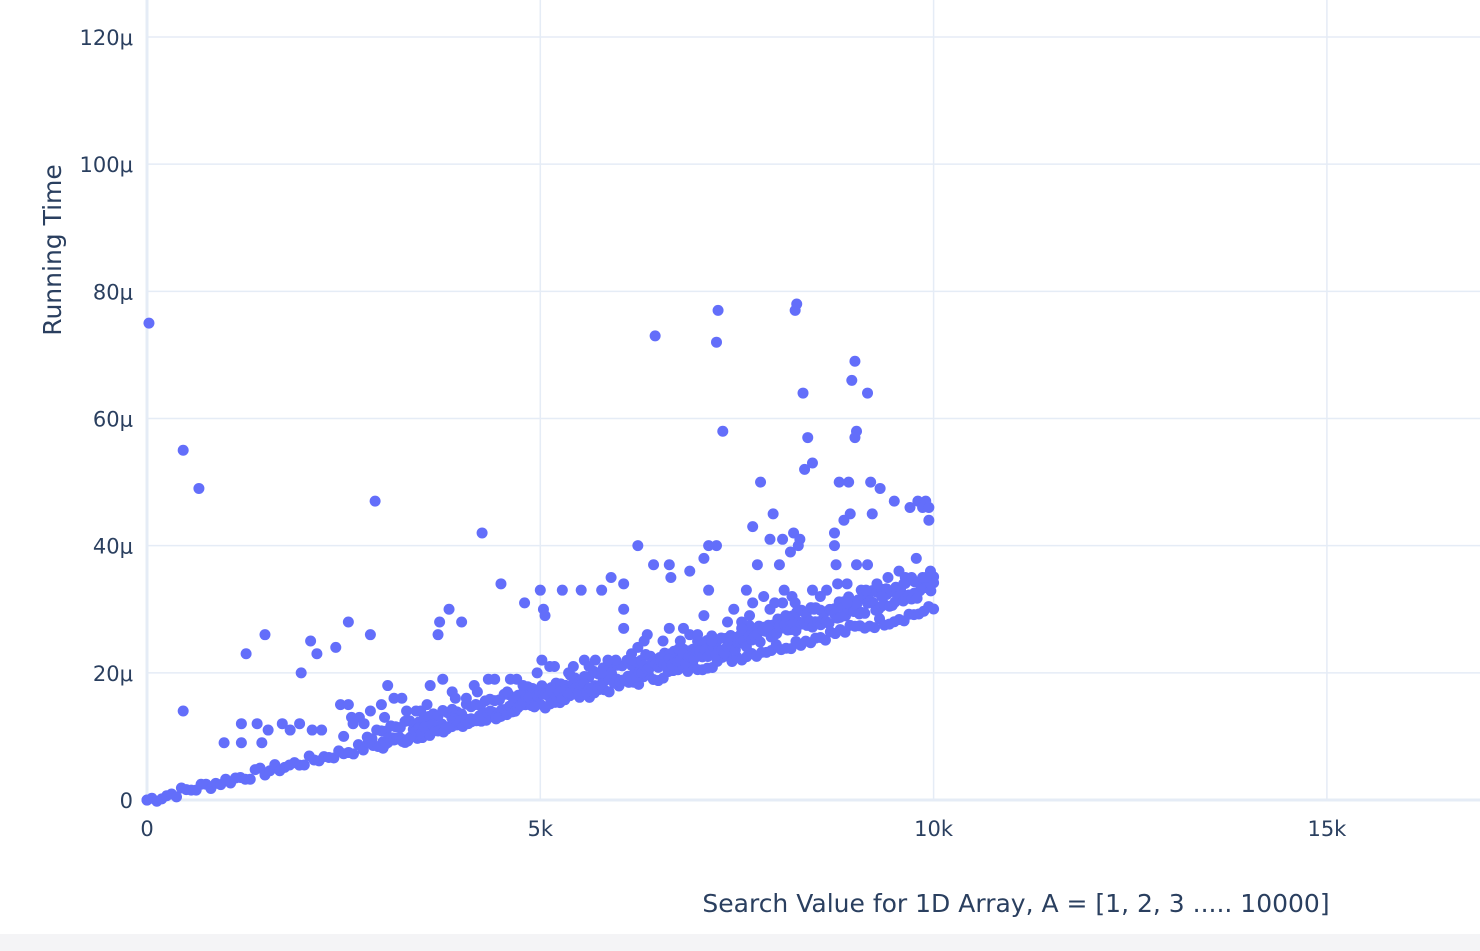 This screenshot has width=1480, height=951. Describe the element at coordinates (126, 801) in the screenshot. I see `y-tick-label: 0` at that location.